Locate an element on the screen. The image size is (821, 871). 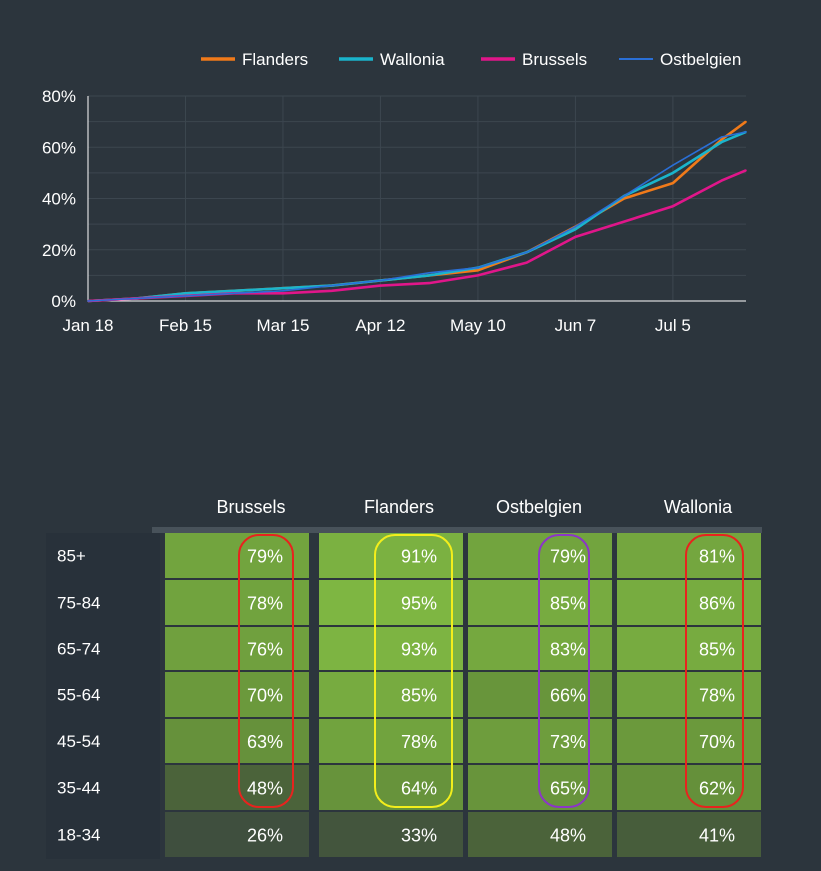
heatmap-cell: 95% is located at coordinates (391, 602).